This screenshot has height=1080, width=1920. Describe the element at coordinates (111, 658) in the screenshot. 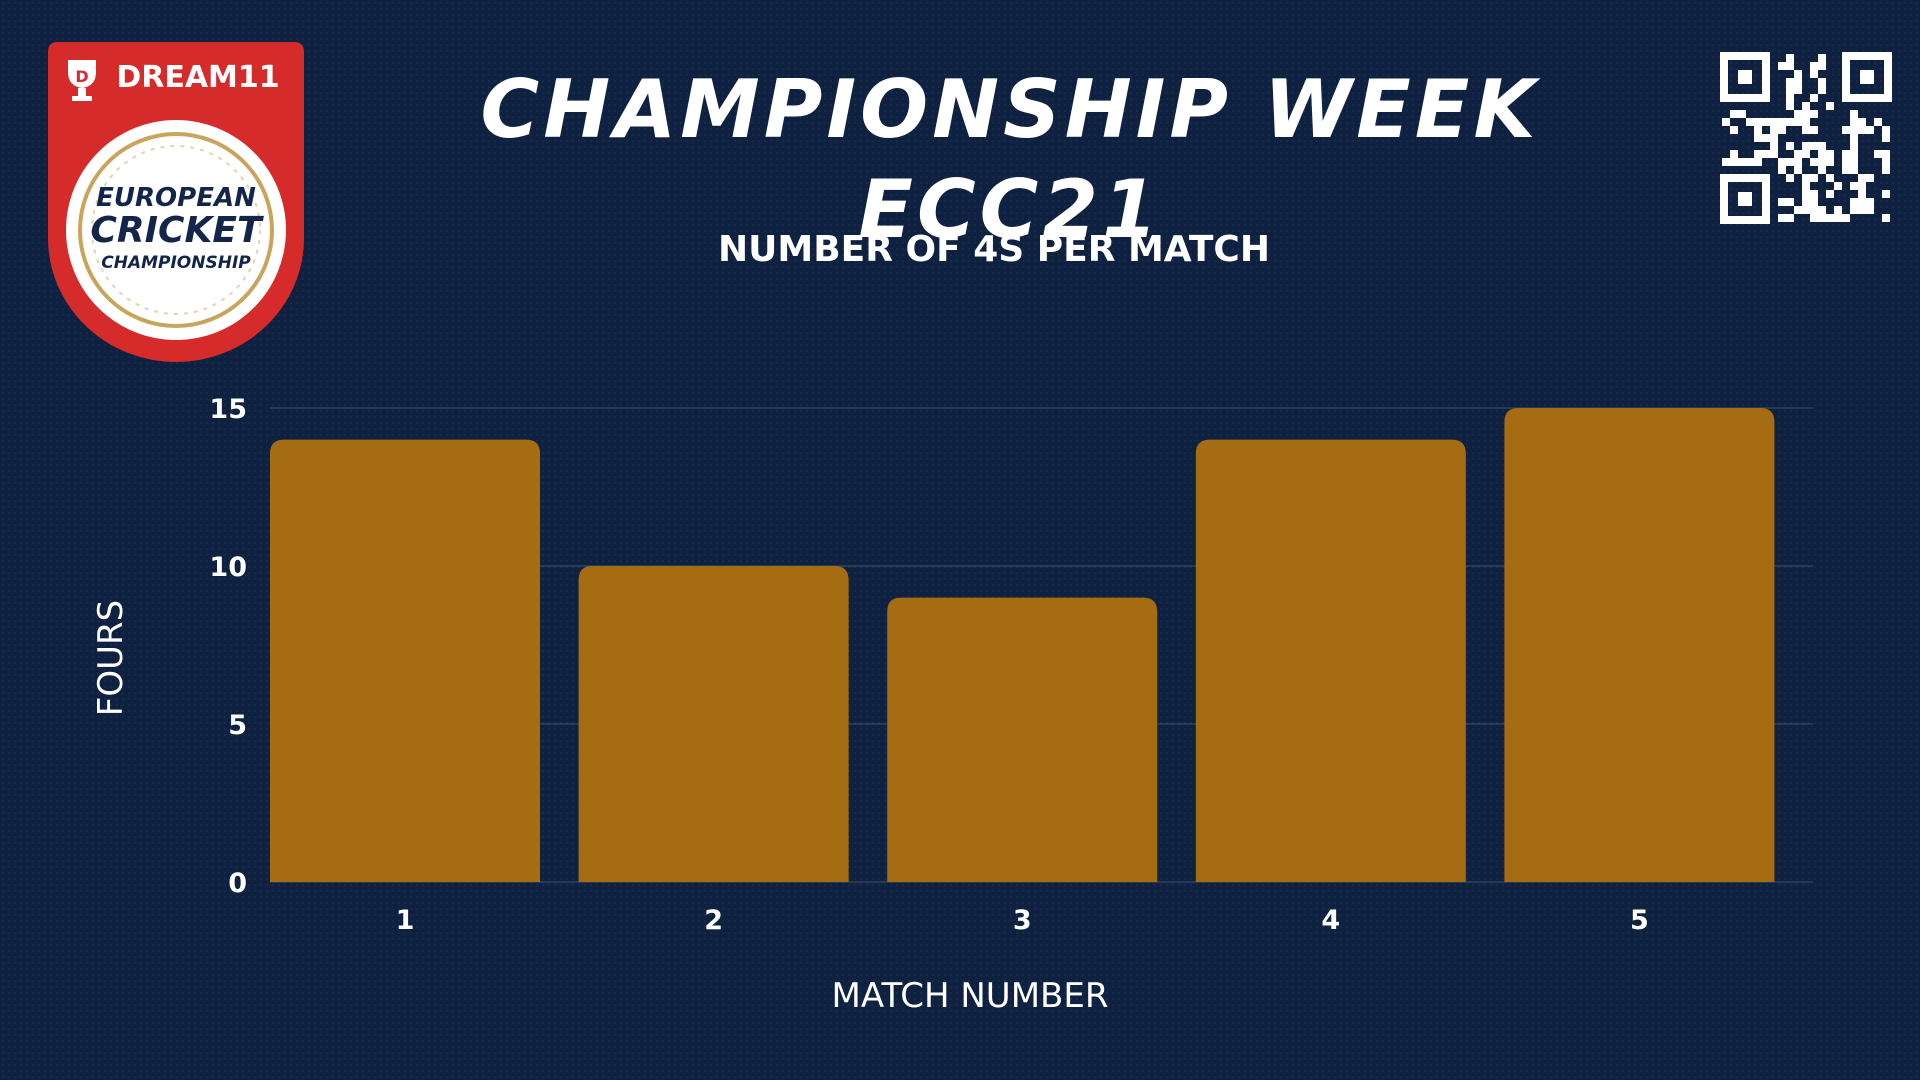

I see `y-axis-label: FOURS` at that location.